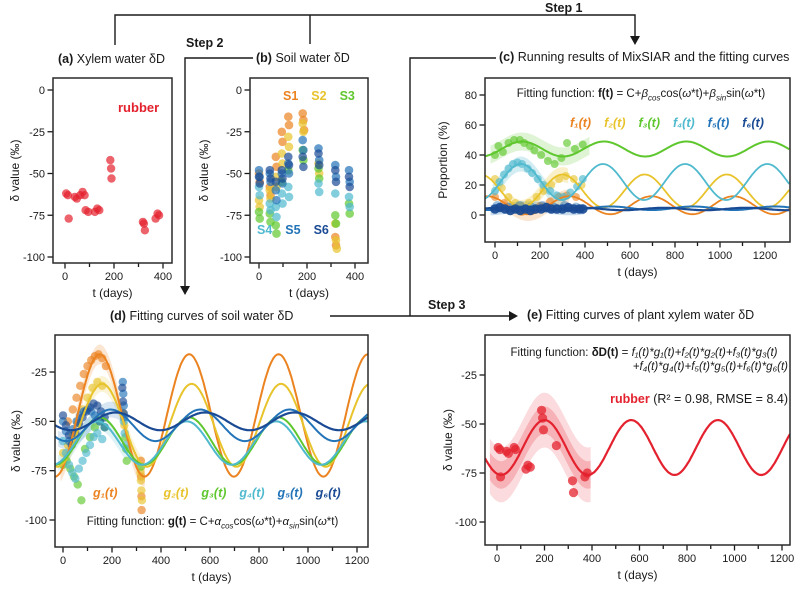 The width and height of the screenshot is (800, 595). I want to click on x-tick-label: 400, so click(355, 277).